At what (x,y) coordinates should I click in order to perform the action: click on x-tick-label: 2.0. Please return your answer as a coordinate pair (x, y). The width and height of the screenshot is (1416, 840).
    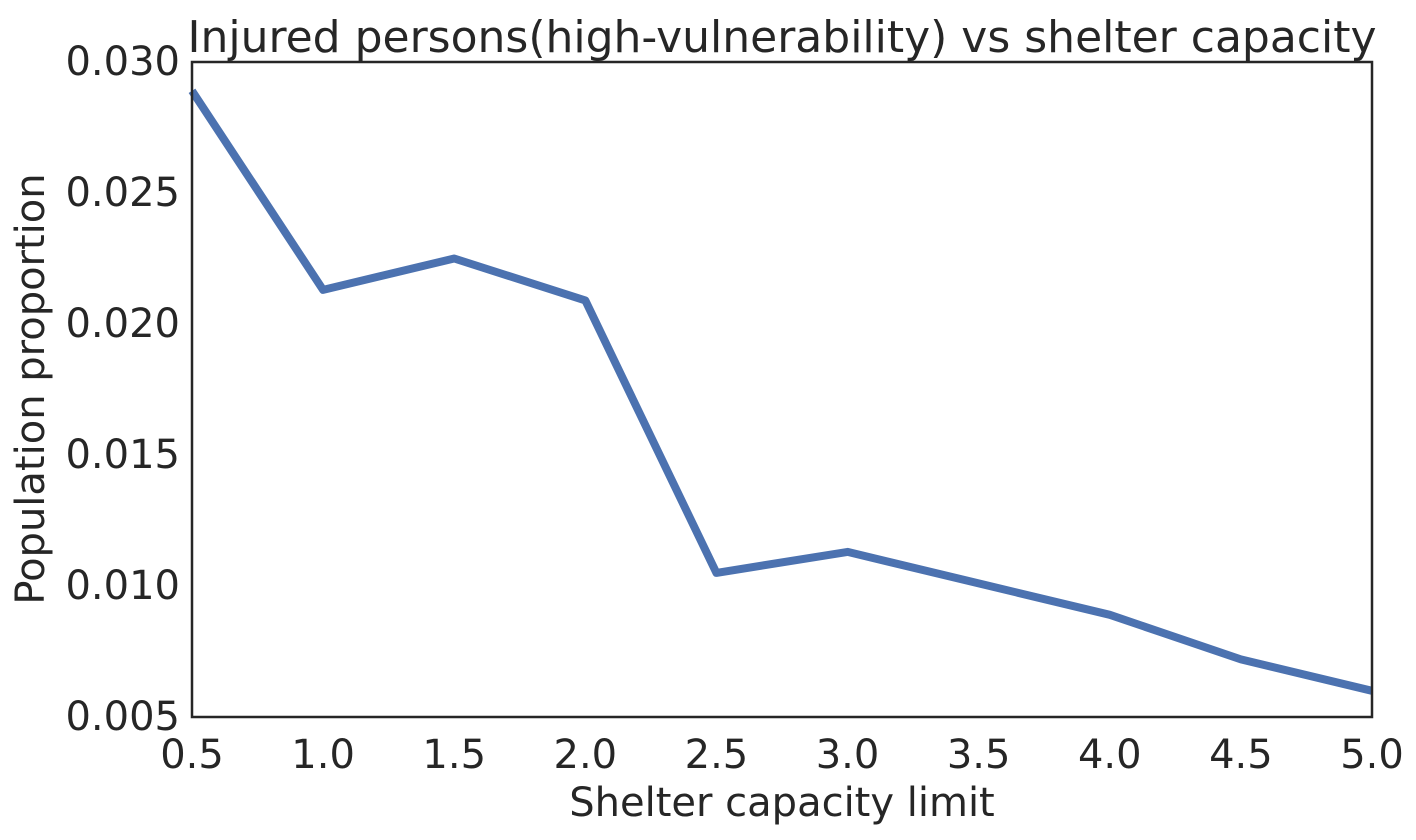
    Looking at the image, I should click on (586, 755).